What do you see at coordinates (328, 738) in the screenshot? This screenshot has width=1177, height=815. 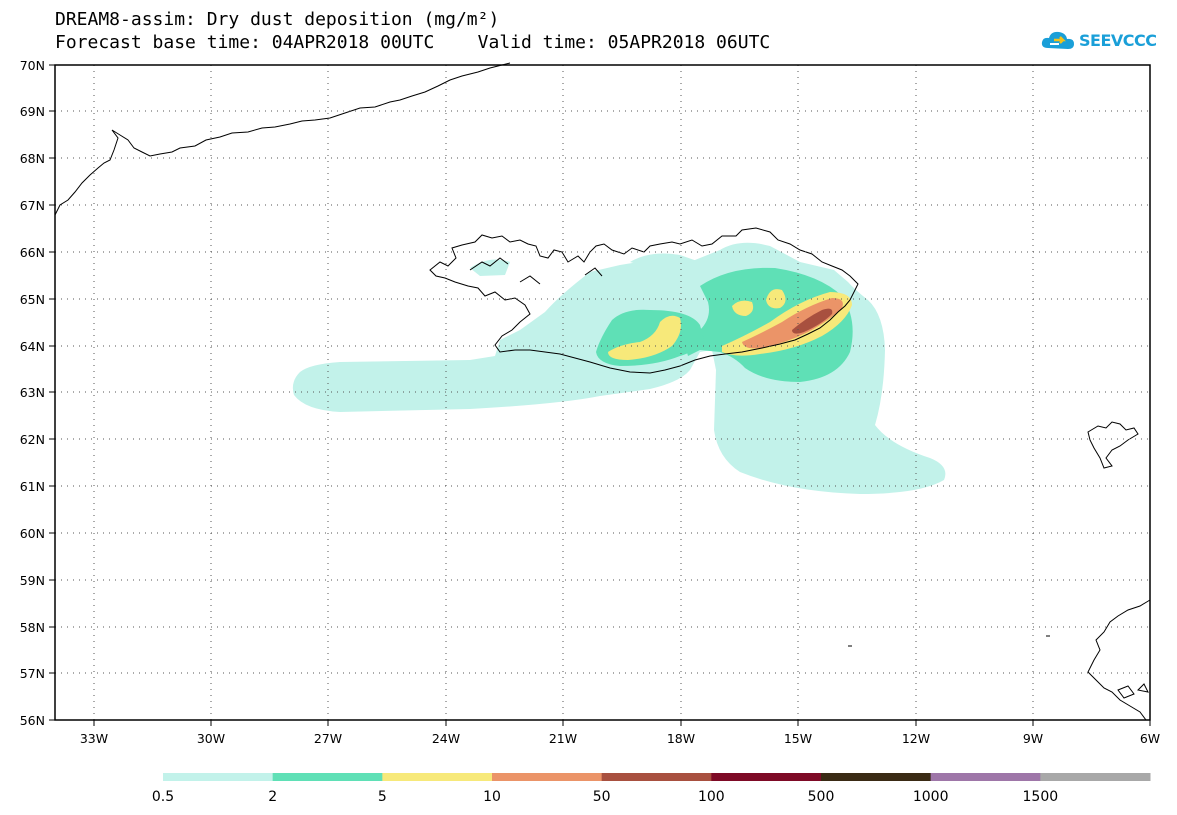 I see `lon-label: 27W` at bounding box center [328, 738].